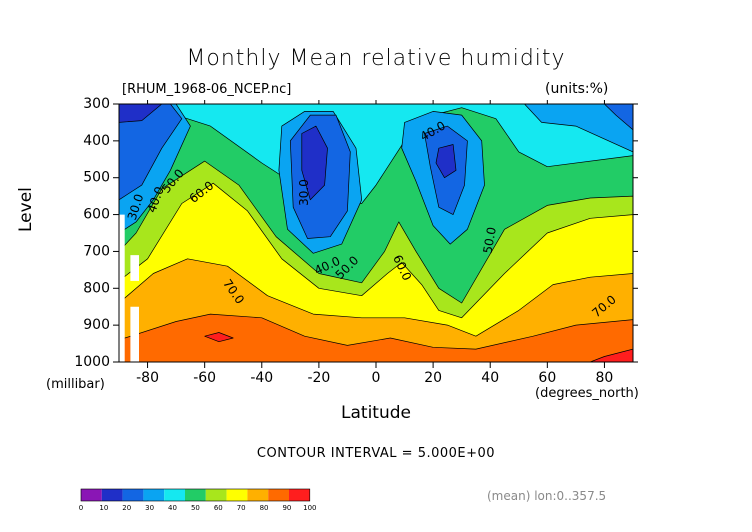  I want to click on x-axis-title: Latitude, so click(376, 413).